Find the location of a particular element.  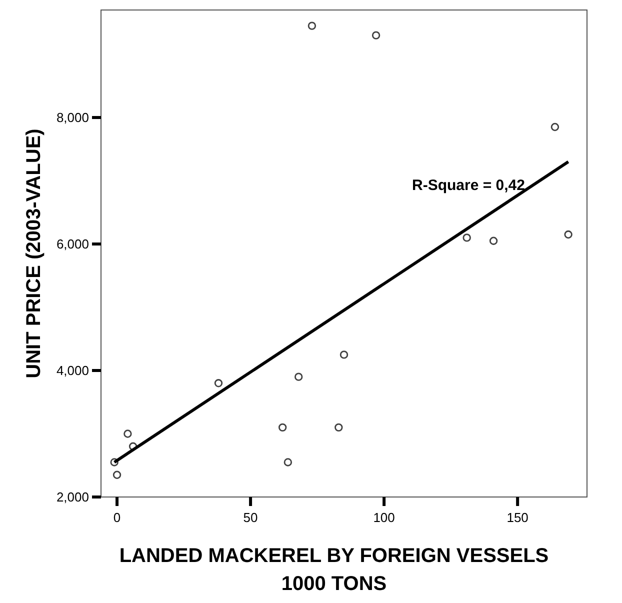

y-tick-label: 8,000 is located at coordinates (72, 118).